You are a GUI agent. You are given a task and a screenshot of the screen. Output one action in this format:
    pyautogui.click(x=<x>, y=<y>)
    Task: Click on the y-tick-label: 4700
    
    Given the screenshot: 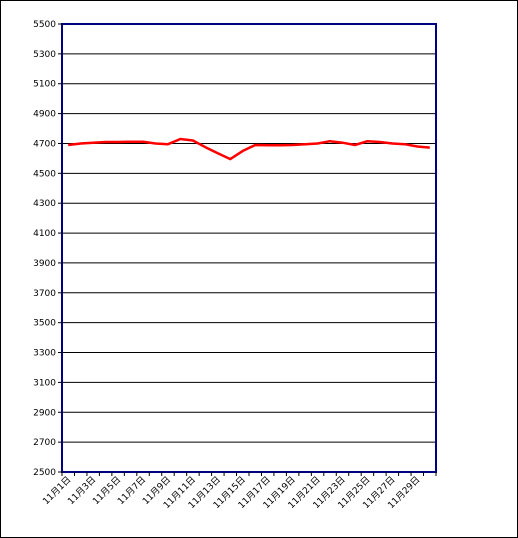 What is the action you would take?
    pyautogui.click(x=44, y=144)
    